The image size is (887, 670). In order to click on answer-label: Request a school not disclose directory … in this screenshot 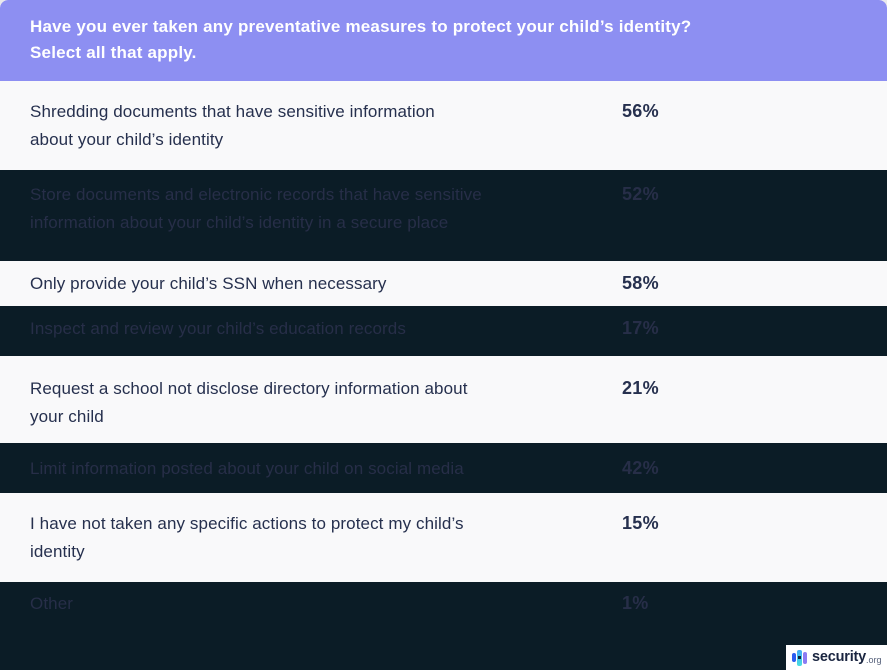, I will do `click(249, 402)`.